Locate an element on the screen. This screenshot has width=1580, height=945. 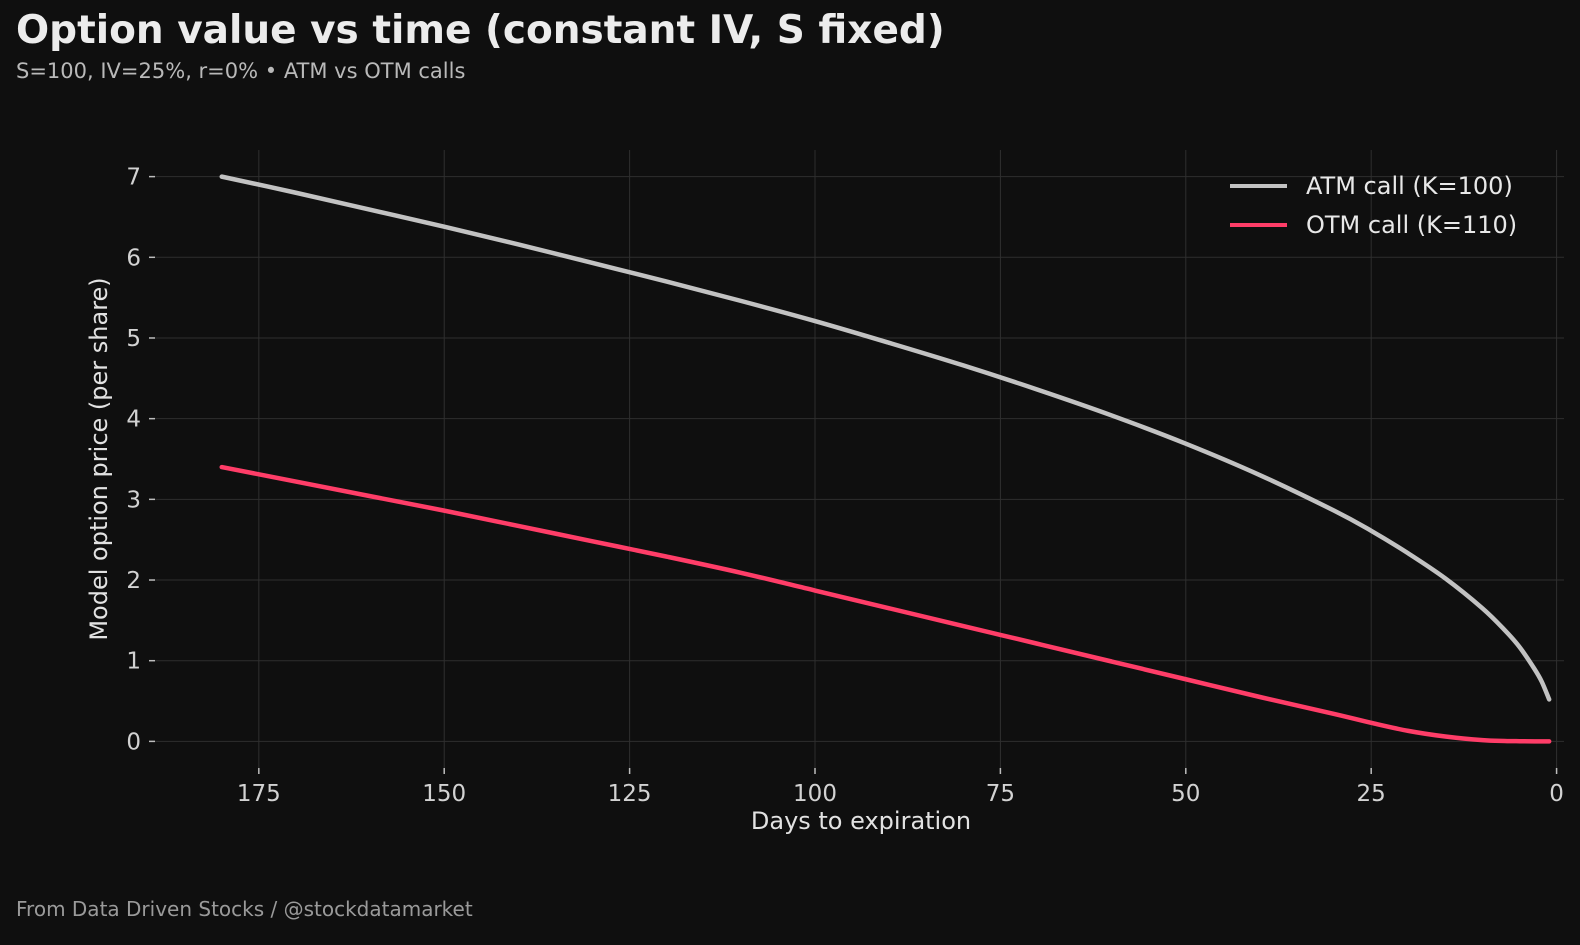
y-tick-label: 7 is located at coordinates (133, 178).